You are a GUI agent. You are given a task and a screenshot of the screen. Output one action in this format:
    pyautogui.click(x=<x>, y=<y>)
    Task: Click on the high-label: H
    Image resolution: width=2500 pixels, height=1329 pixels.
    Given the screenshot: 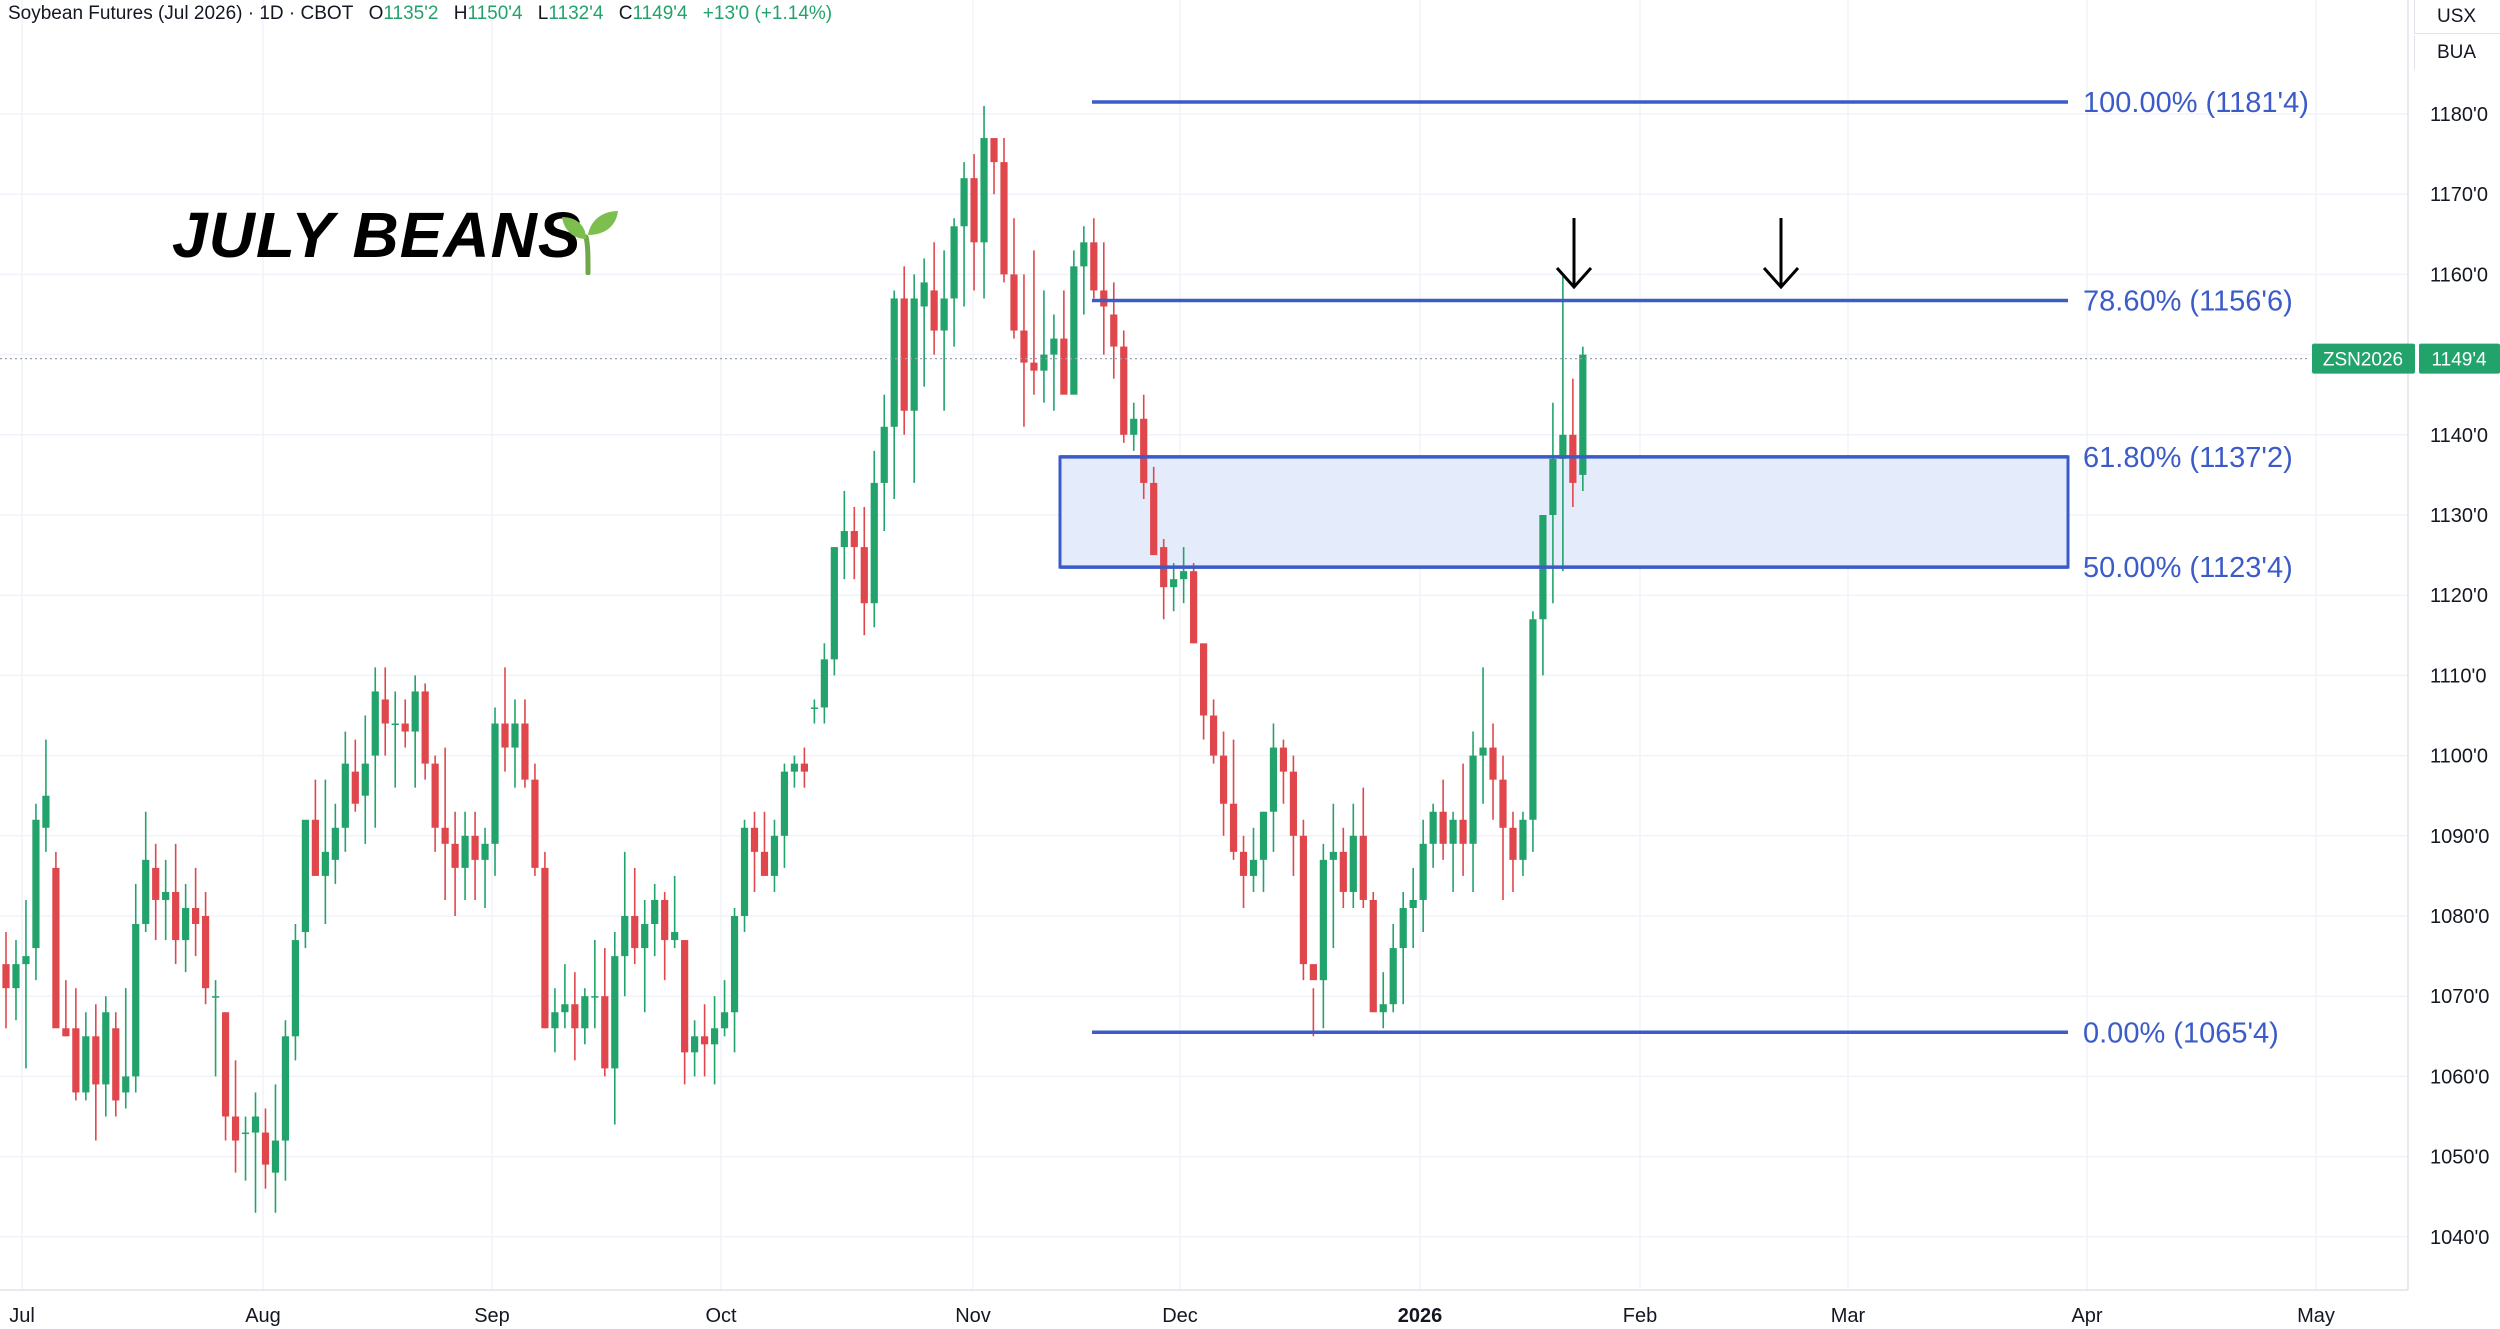 What is the action you would take?
    pyautogui.click(x=460, y=13)
    